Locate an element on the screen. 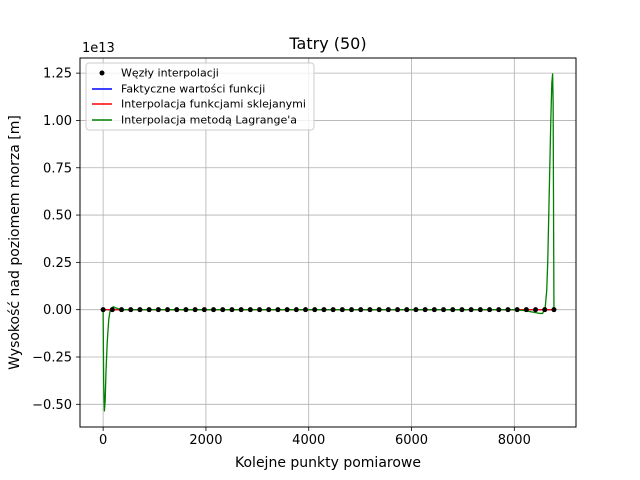 This screenshot has width=640, height=480. legend-item-actual: Faktyczne wartości funkcji is located at coordinates (178, 89).